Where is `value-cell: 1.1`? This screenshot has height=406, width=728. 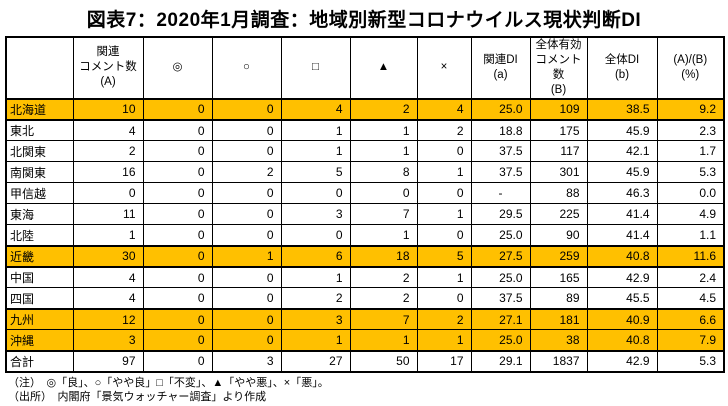
value-cell: 1.1 is located at coordinates (690, 235).